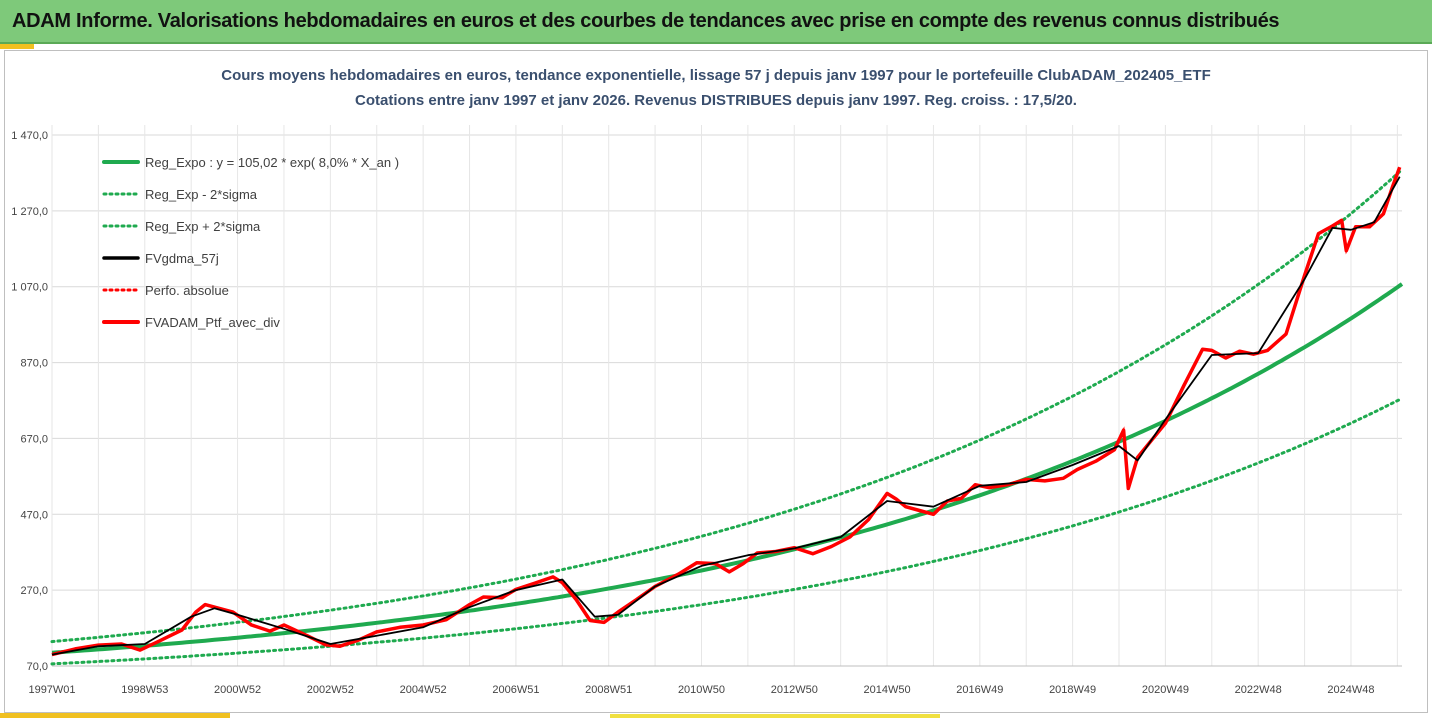  I want to click on x-tick-label: 1998W53, so click(144, 690).